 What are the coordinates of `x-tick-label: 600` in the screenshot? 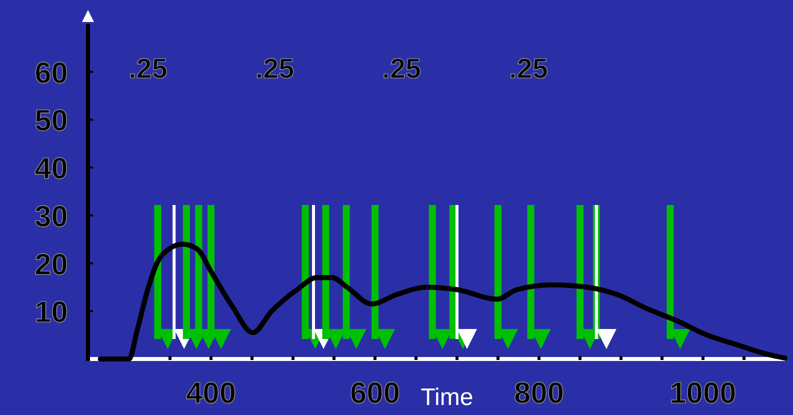 It's located at (375, 393).